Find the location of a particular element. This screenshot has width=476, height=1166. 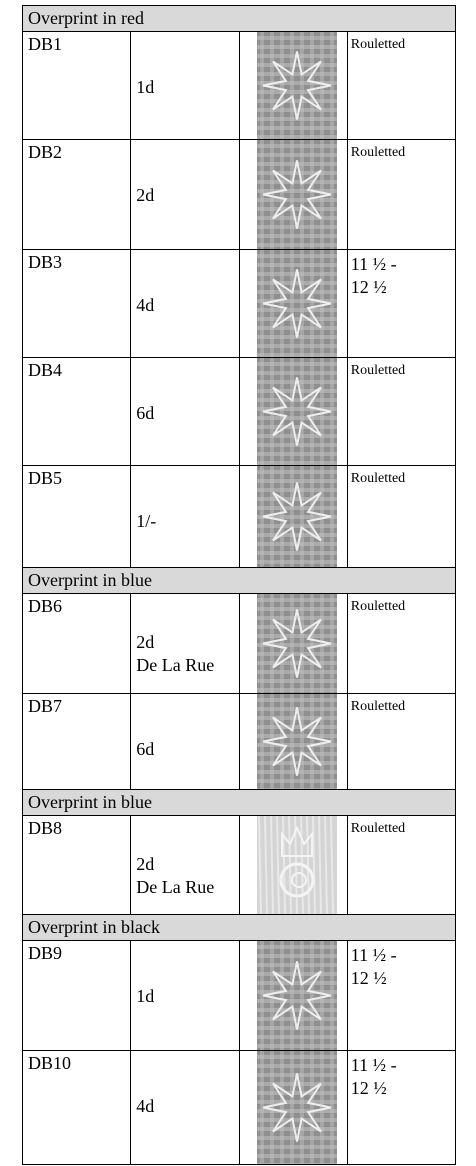

stamp-row: DB6 2d De La Rue Rouletted is located at coordinates (239, 643).